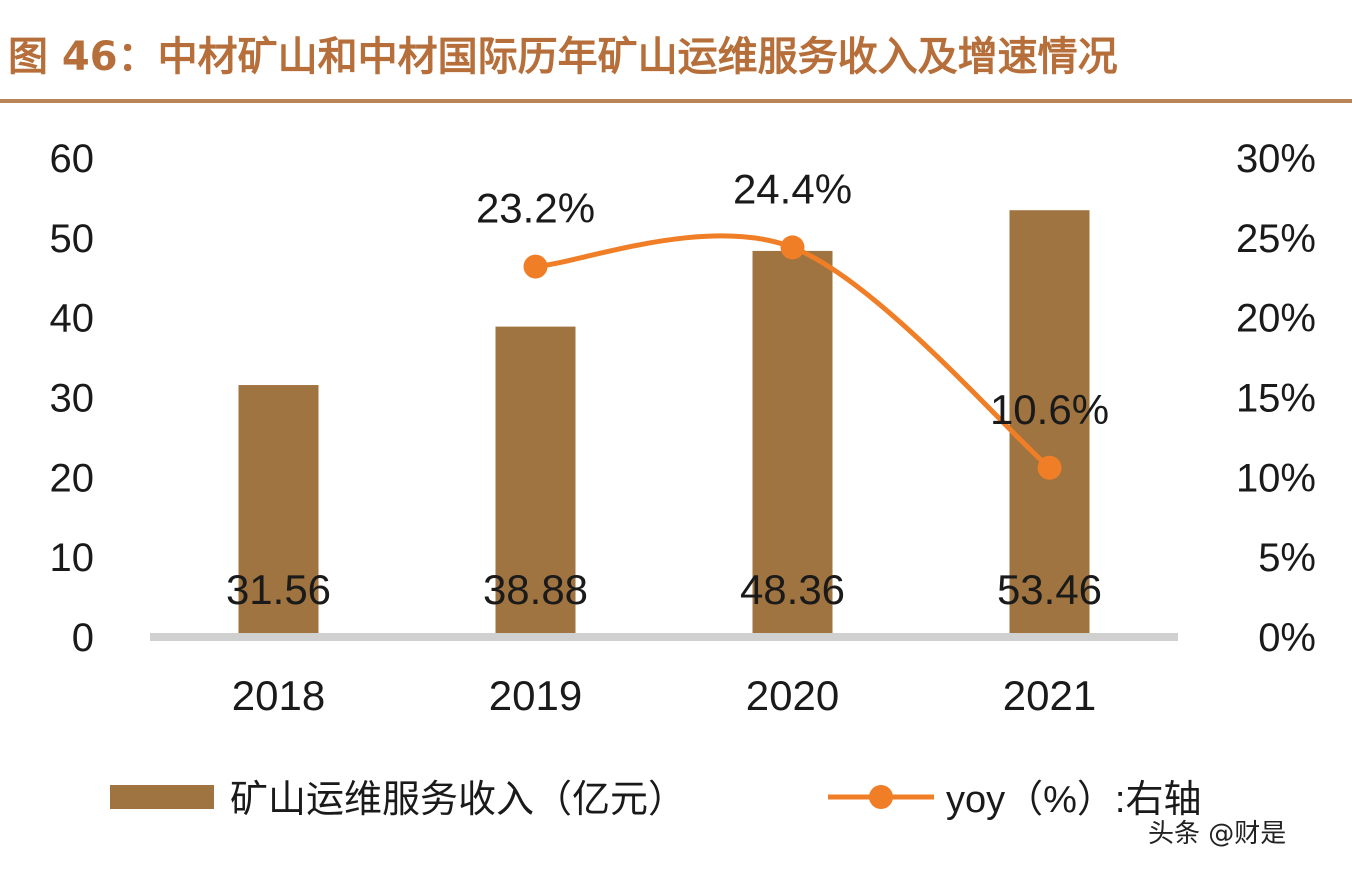 This screenshot has width=1352, height=876. Describe the element at coordinates (1217, 834) in the screenshot. I see `watermark: 头条 @财是` at that location.